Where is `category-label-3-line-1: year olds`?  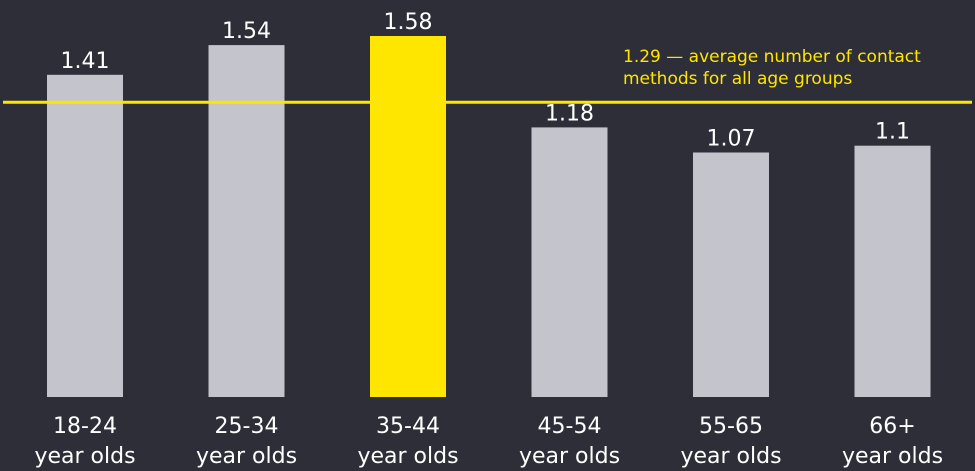
category-label-3-line-1: year olds is located at coordinates (569, 456).